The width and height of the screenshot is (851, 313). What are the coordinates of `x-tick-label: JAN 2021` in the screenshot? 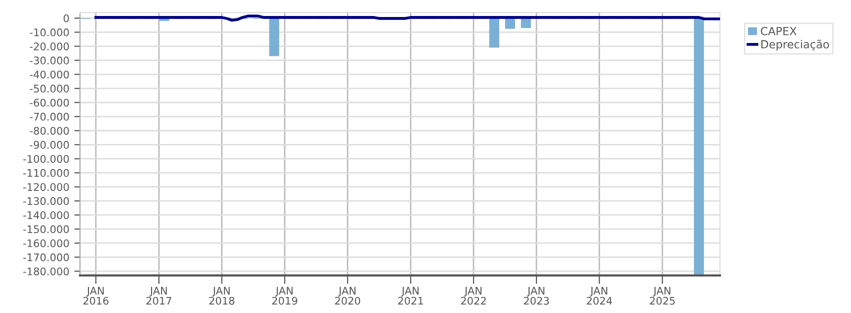 It's located at (410, 295).